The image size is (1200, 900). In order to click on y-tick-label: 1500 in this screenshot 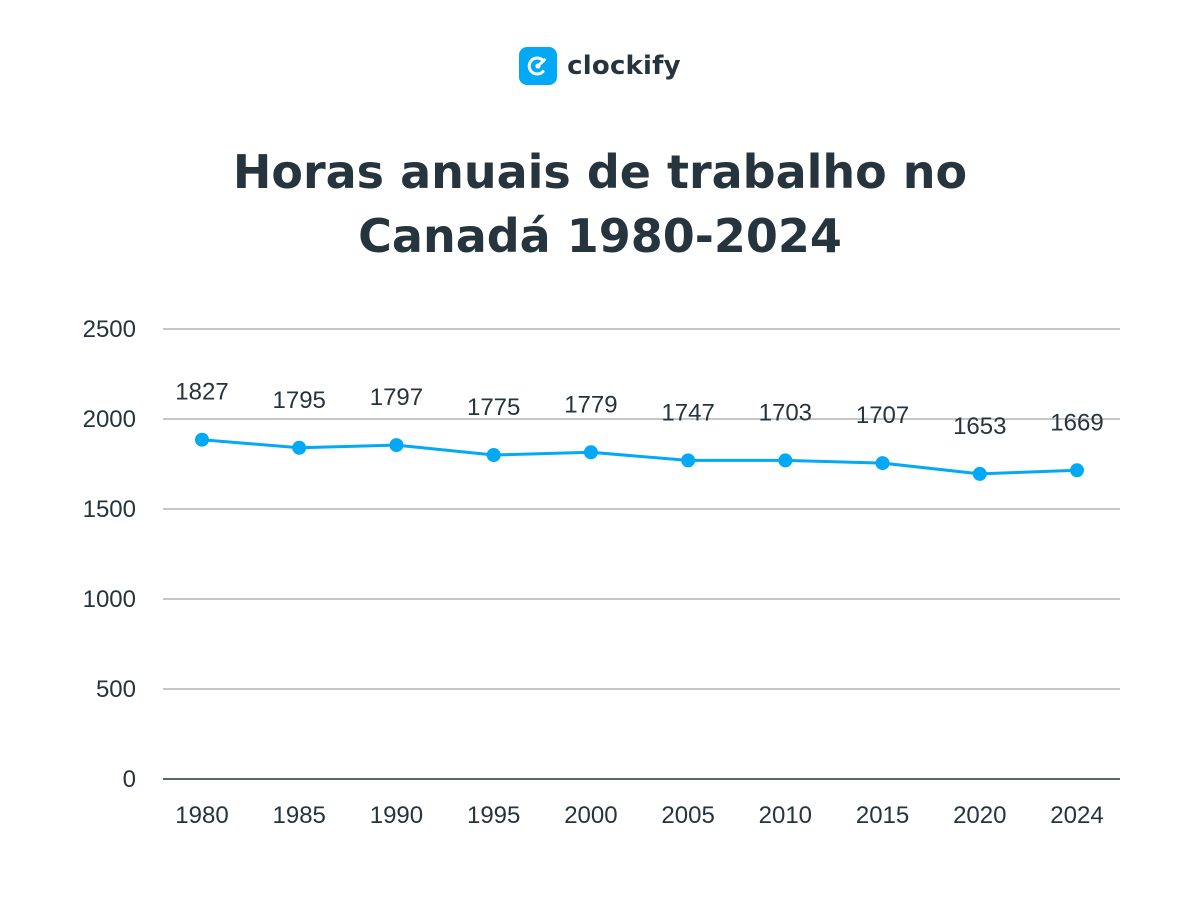, I will do `click(109, 509)`.